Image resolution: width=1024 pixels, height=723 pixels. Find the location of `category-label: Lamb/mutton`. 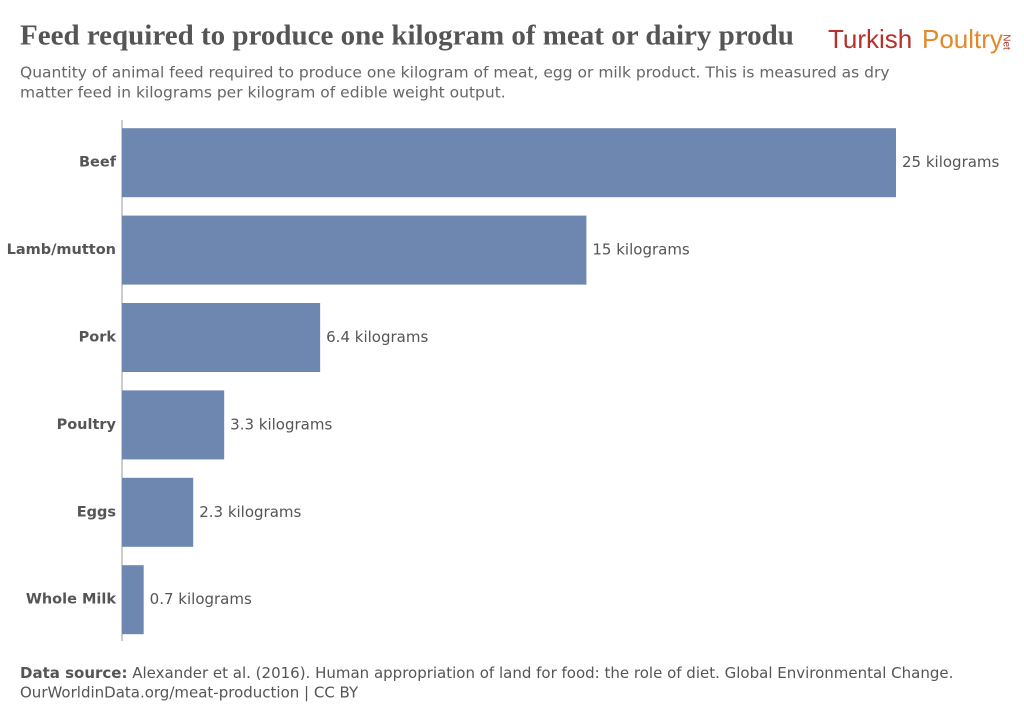

category-label: Lamb/mutton is located at coordinates (61, 250).